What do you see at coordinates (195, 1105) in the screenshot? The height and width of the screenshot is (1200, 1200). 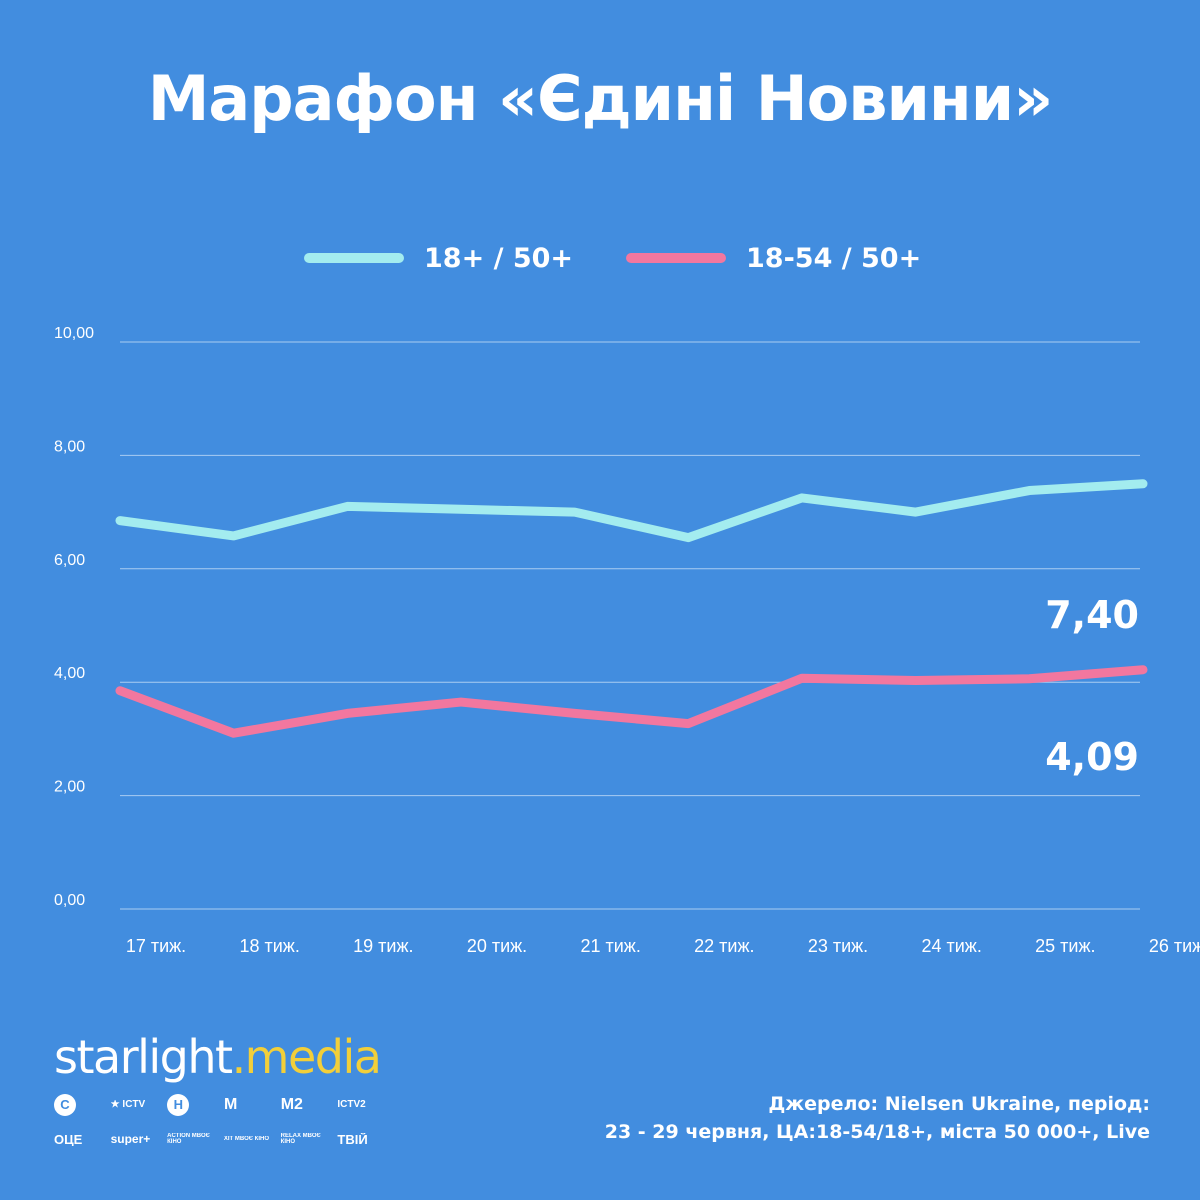 I see `channel-logo-novyi: H` at bounding box center [195, 1105].